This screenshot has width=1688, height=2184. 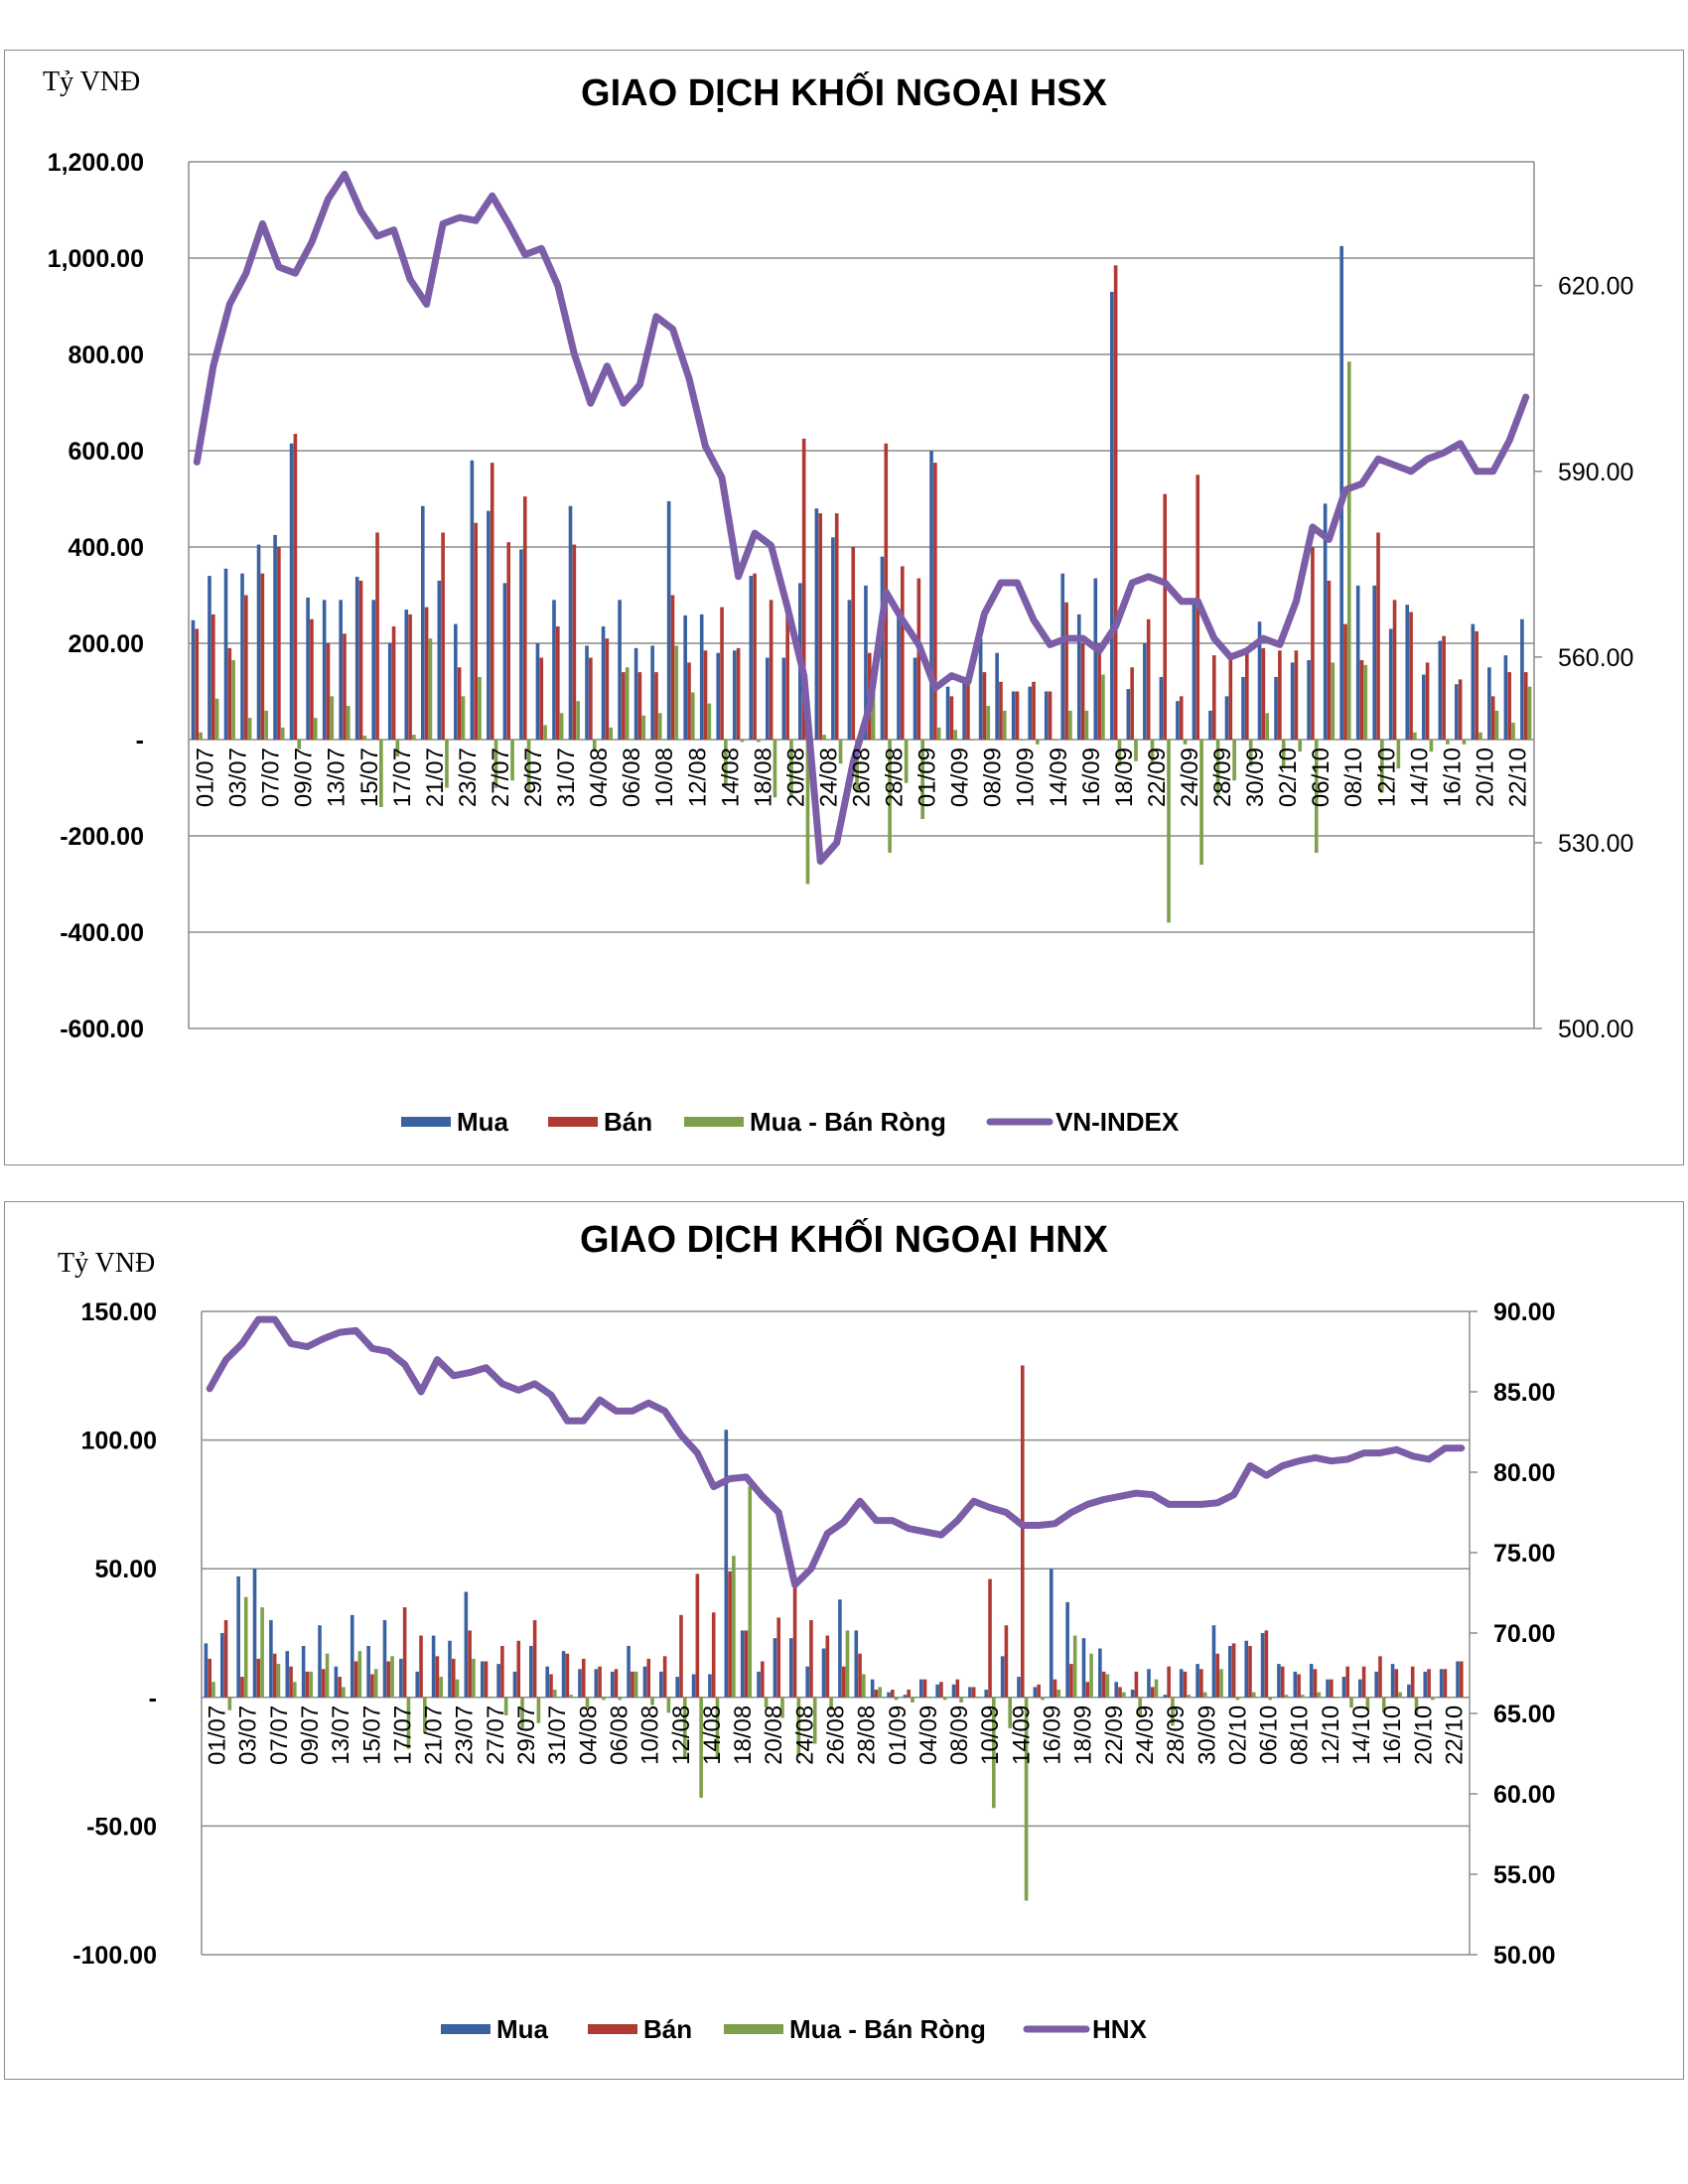 I want to click on hnx-legend-label: Bán, so click(x=667, y=2029).